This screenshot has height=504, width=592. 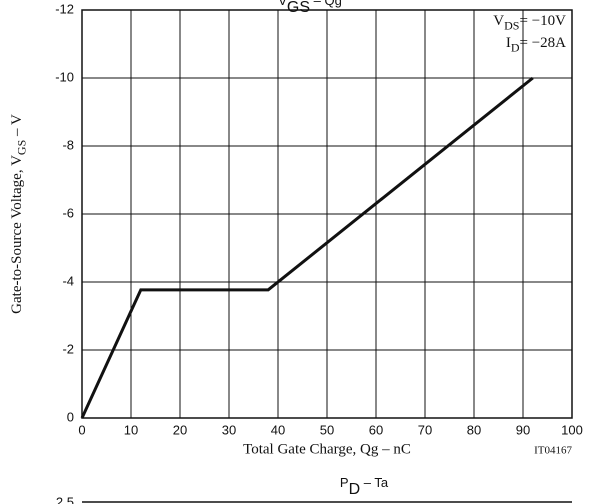 I want to click on y-axis-label-sub: GS, so click(x=21, y=147).